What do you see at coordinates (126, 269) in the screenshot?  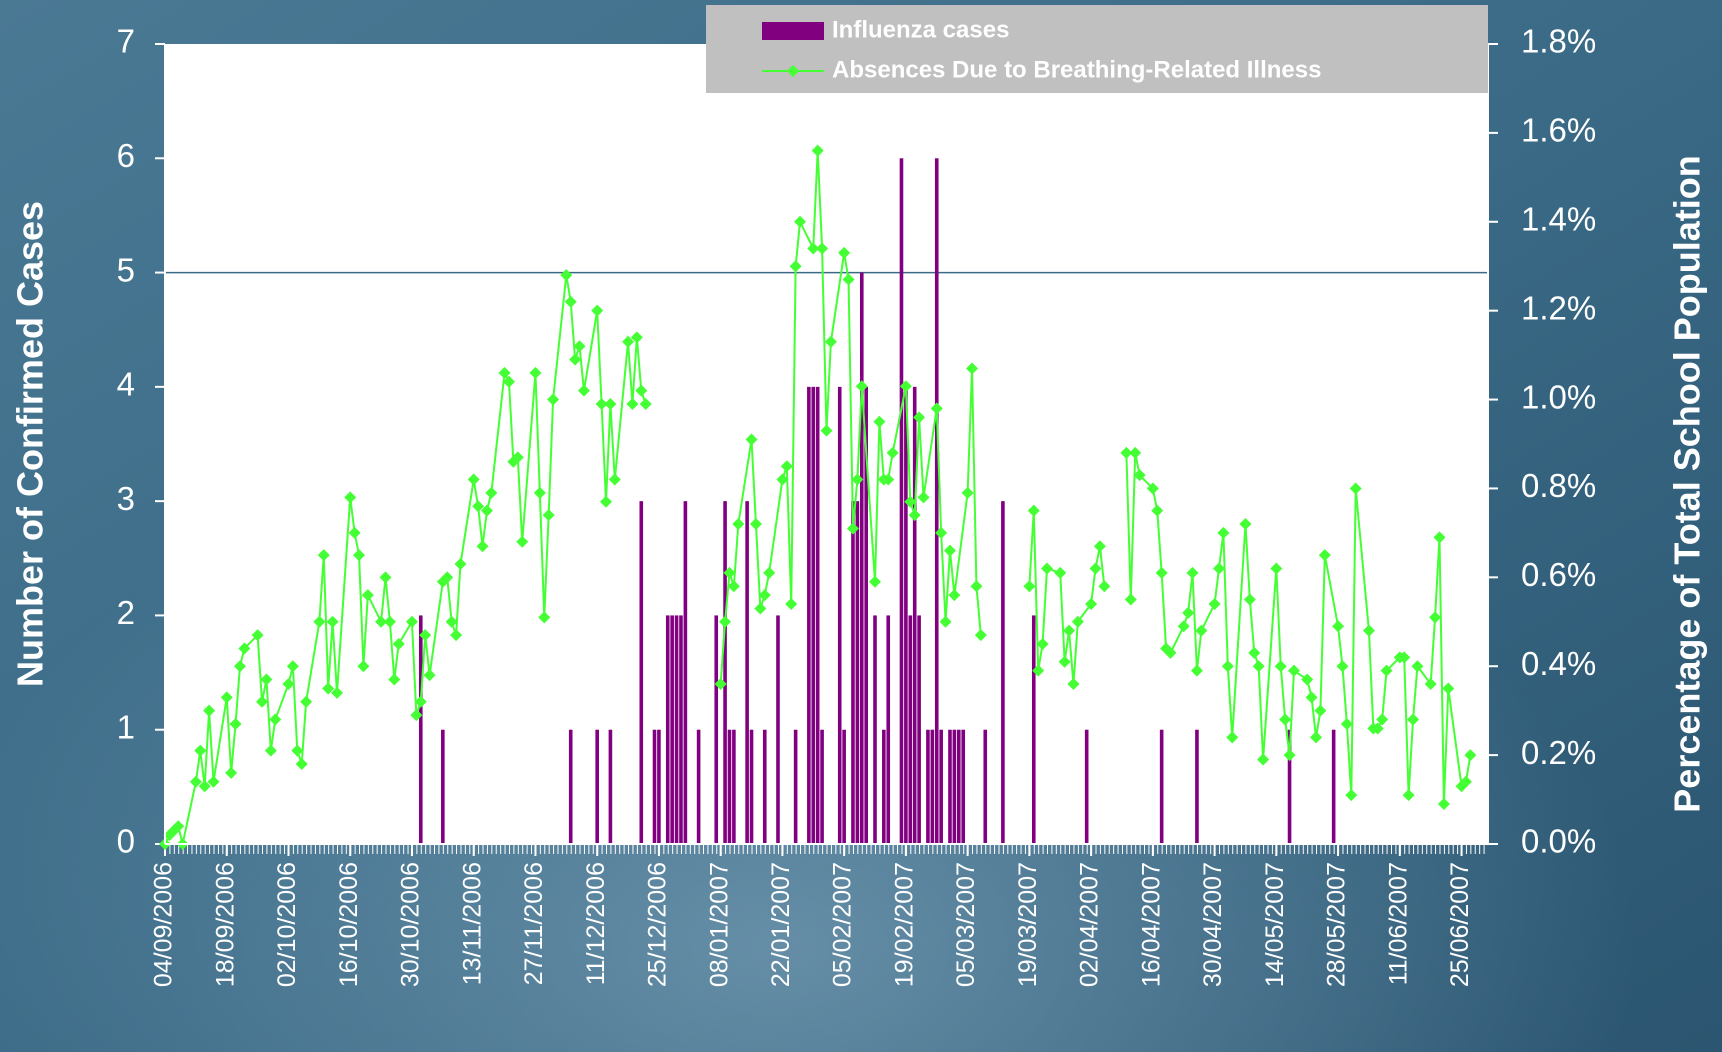 I see `y-tick-label: 5` at bounding box center [126, 269].